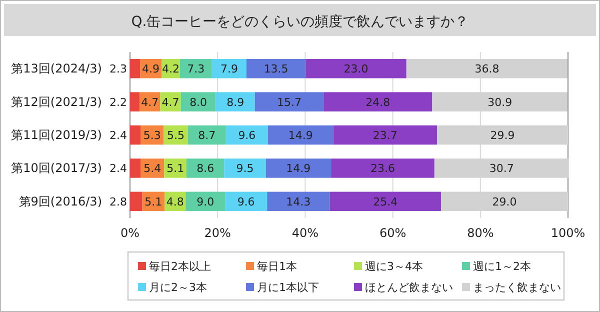  Describe the element at coordinates (118, 102) in the screenshot. I see `data-label: 2.2` at that location.